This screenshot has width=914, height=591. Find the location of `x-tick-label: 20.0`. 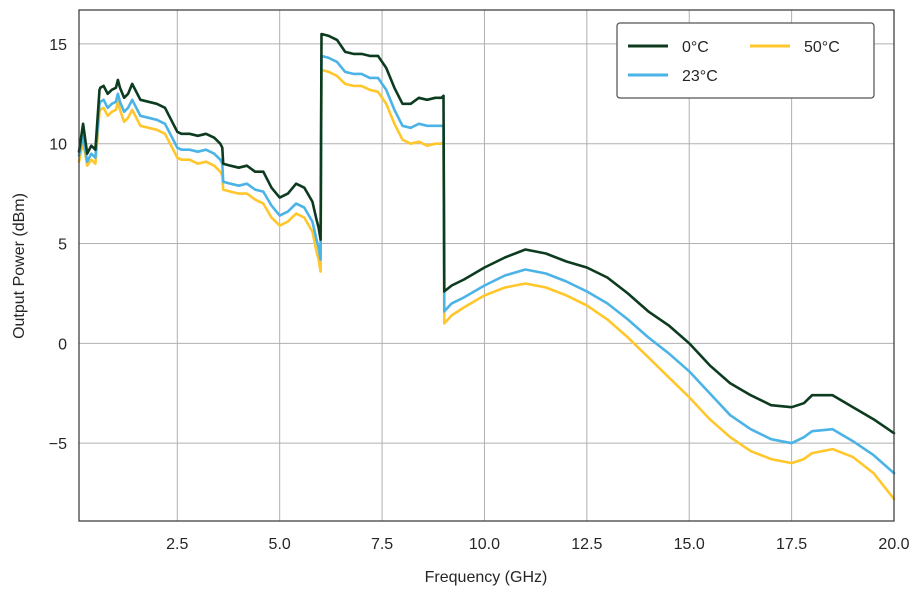

x-tick-label: 20.0 is located at coordinates (893, 544).